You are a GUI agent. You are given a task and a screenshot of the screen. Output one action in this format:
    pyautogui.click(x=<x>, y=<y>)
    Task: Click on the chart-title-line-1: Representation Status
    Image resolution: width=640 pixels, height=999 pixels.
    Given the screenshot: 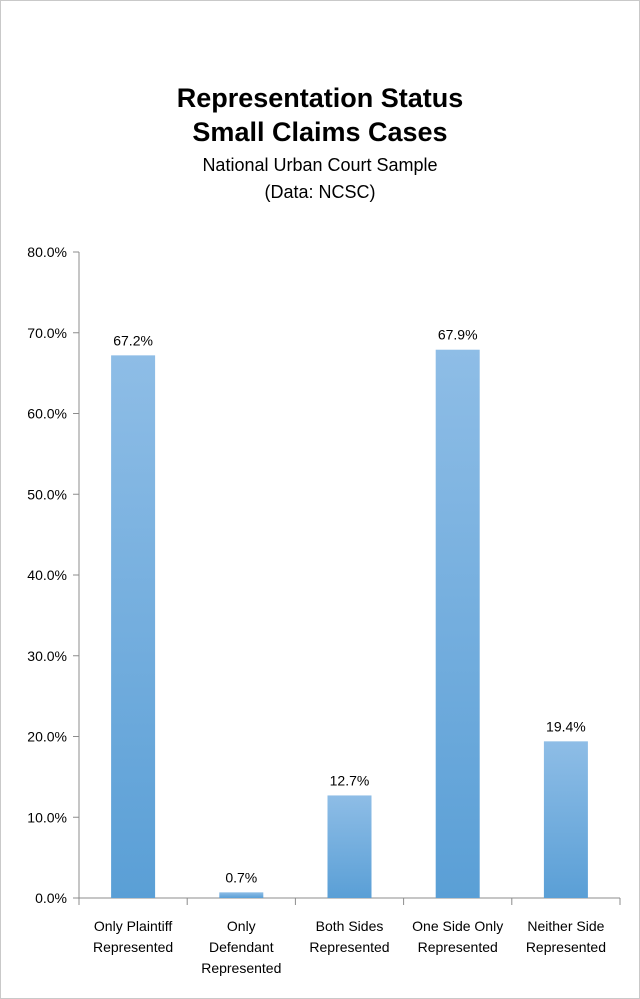 What is the action you would take?
    pyautogui.click(x=320, y=98)
    